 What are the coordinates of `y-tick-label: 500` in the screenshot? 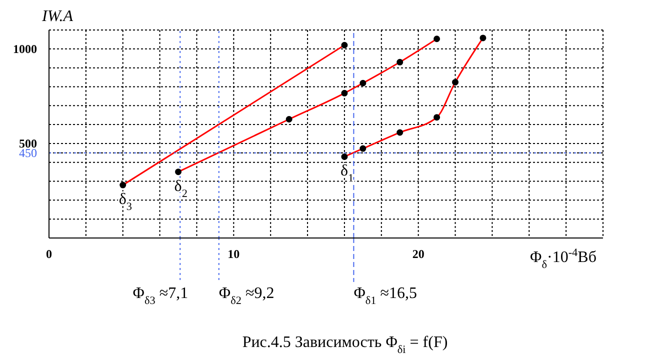 It's located at (28, 143).